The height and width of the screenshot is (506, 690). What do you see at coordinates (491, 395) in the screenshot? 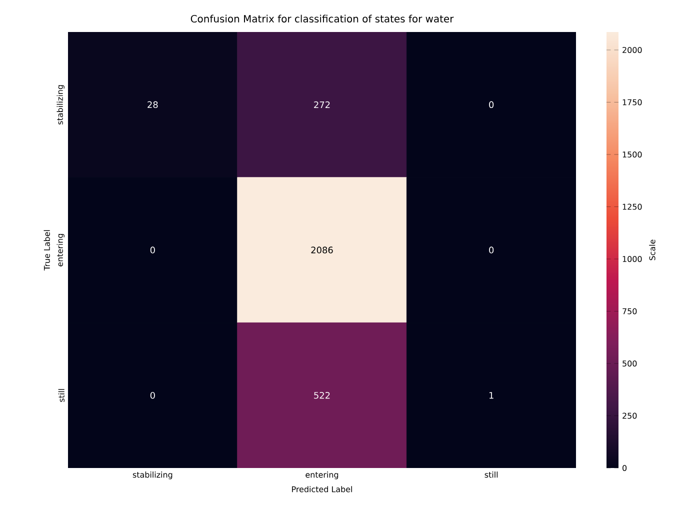
I see `data-label: 1` at bounding box center [491, 395].